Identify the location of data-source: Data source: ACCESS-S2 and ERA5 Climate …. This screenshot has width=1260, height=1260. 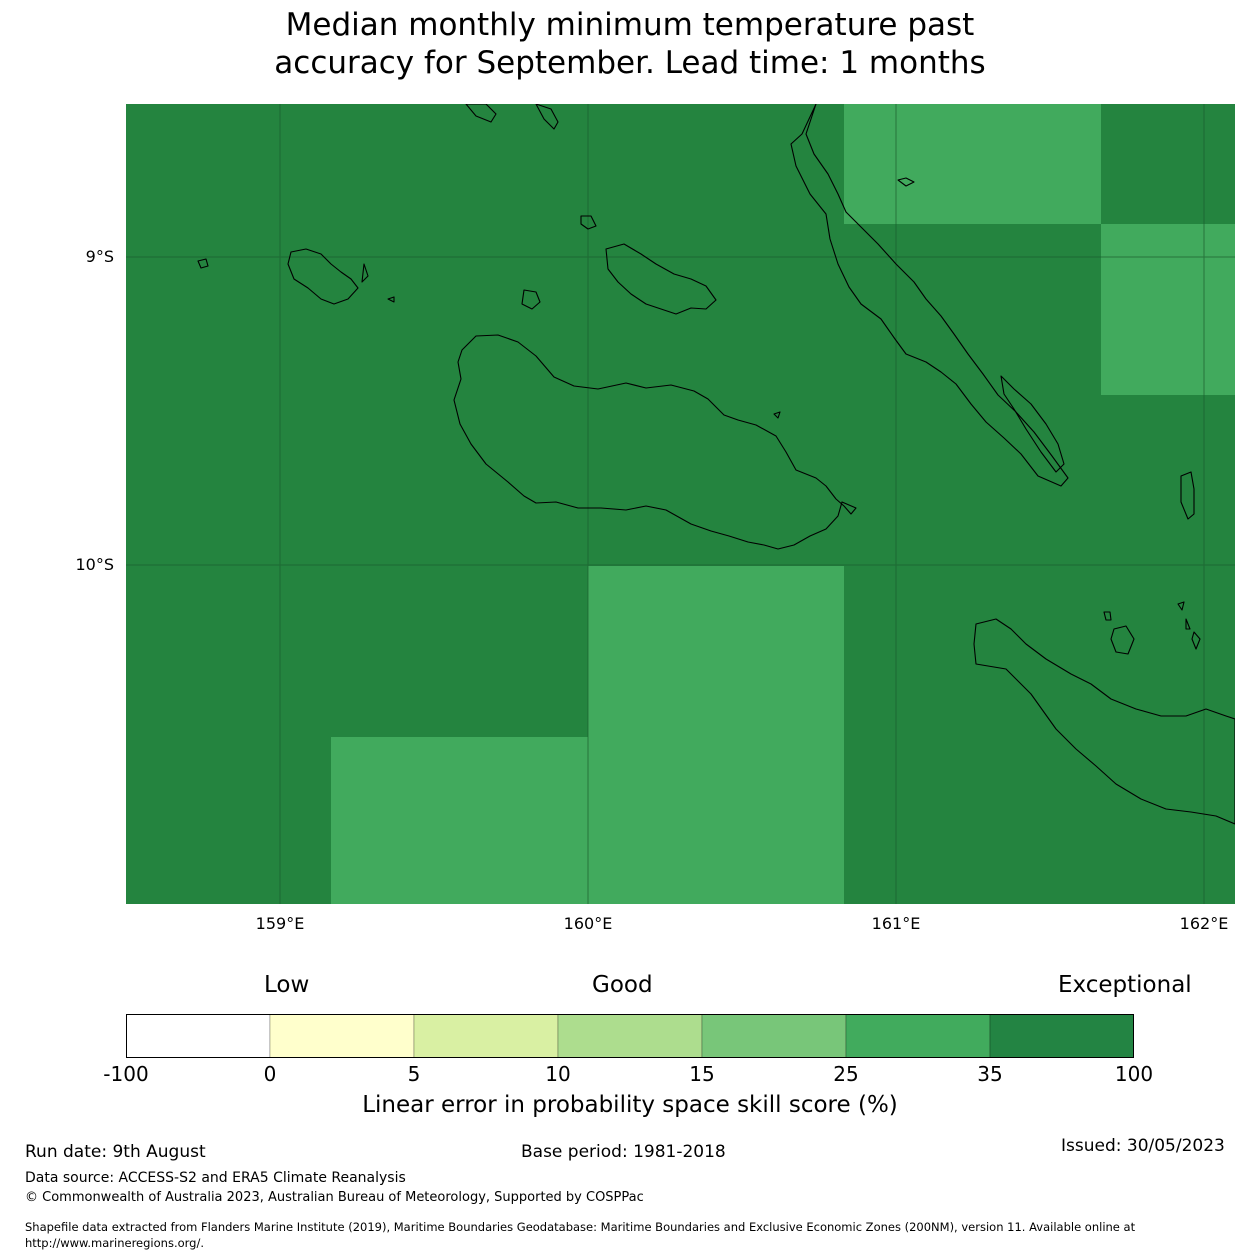
(215, 1178).